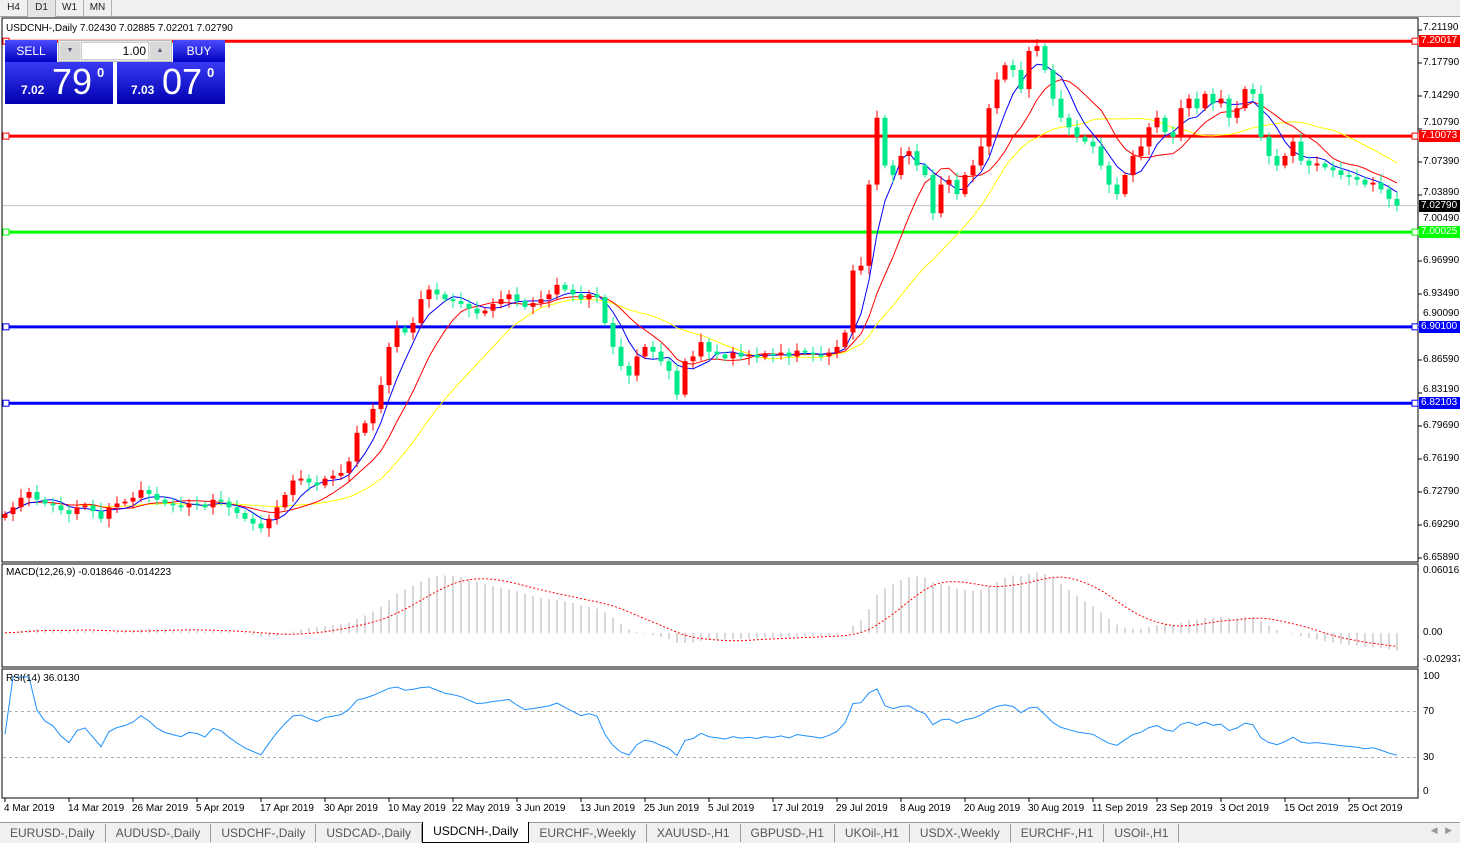 This screenshot has width=1460, height=843. What do you see at coordinates (1441, 491) in the screenshot?
I see `price-axis-label: 6.72790` at bounding box center [1441, 491].